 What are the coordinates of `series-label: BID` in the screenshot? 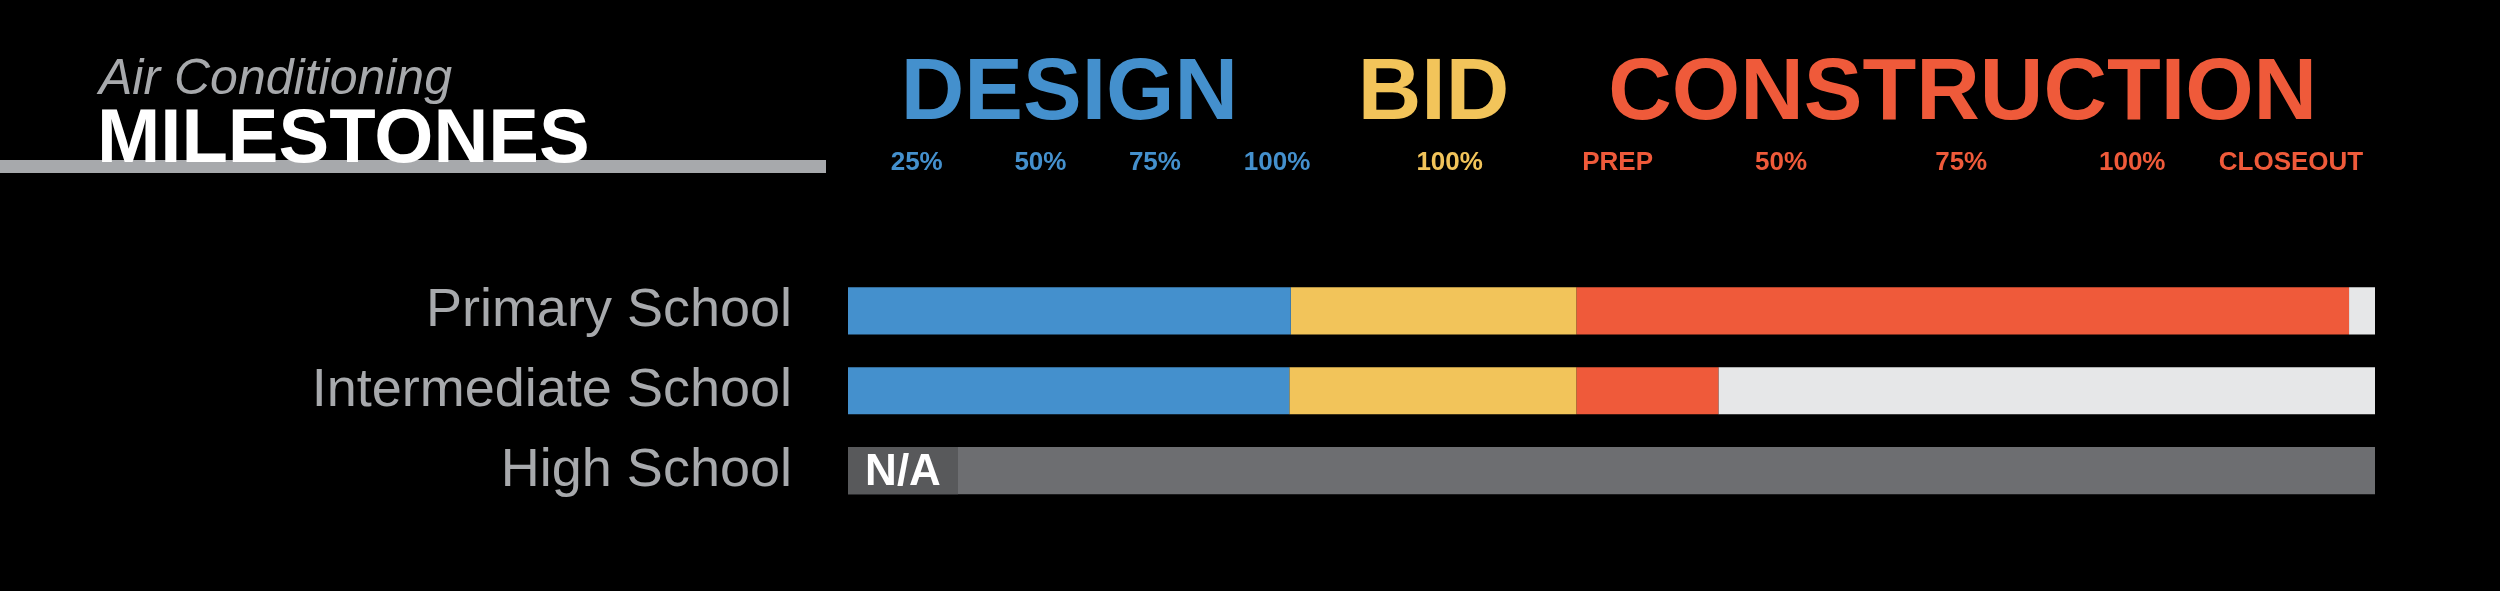 It's located at (1433, 89).